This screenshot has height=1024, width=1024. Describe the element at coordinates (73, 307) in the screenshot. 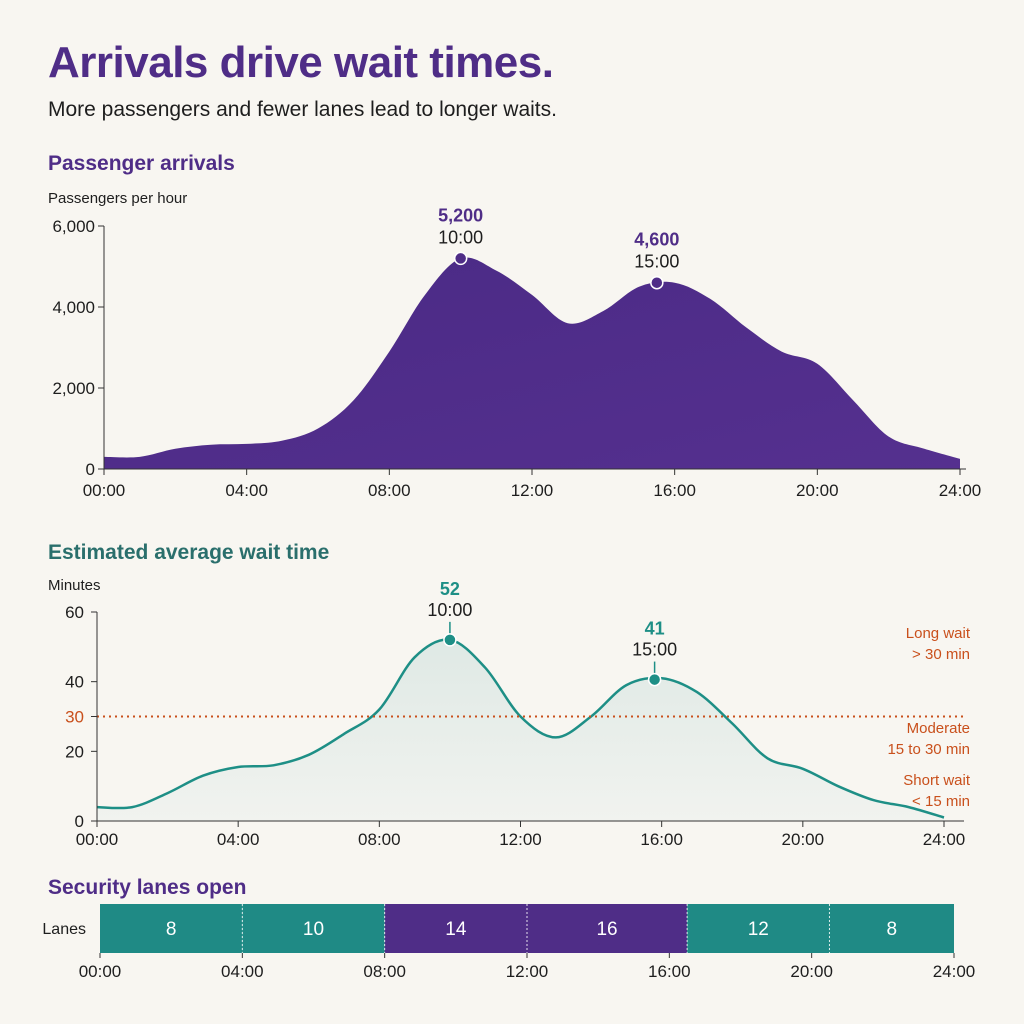

I see `arrivals-y-tick-label: 4,000` at that location.